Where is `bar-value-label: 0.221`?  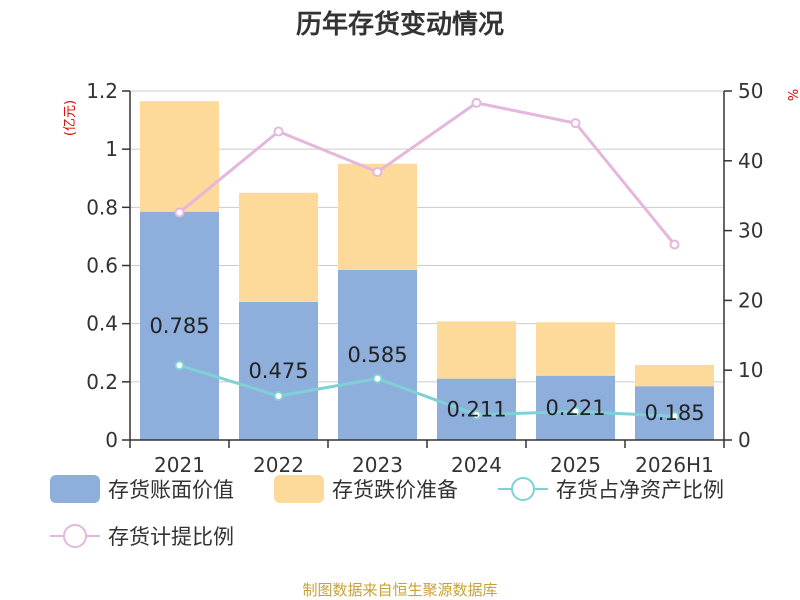
bar-value-label: 0.221 is located at coordinates (575, 408).